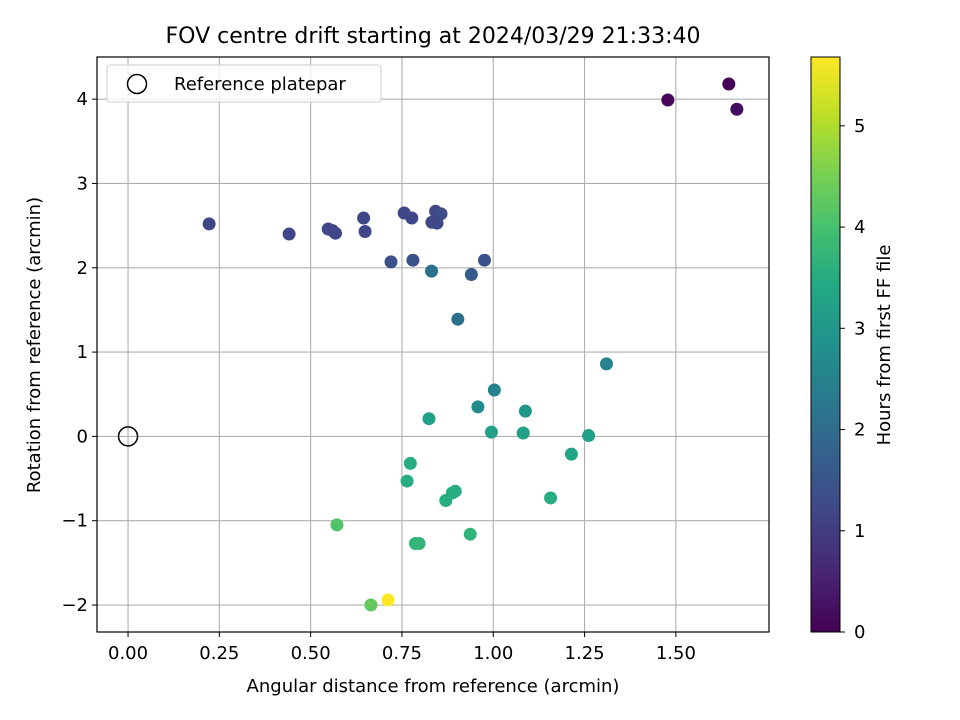  I want to click on colorbar-tick-label: 0, so click(859, 632).